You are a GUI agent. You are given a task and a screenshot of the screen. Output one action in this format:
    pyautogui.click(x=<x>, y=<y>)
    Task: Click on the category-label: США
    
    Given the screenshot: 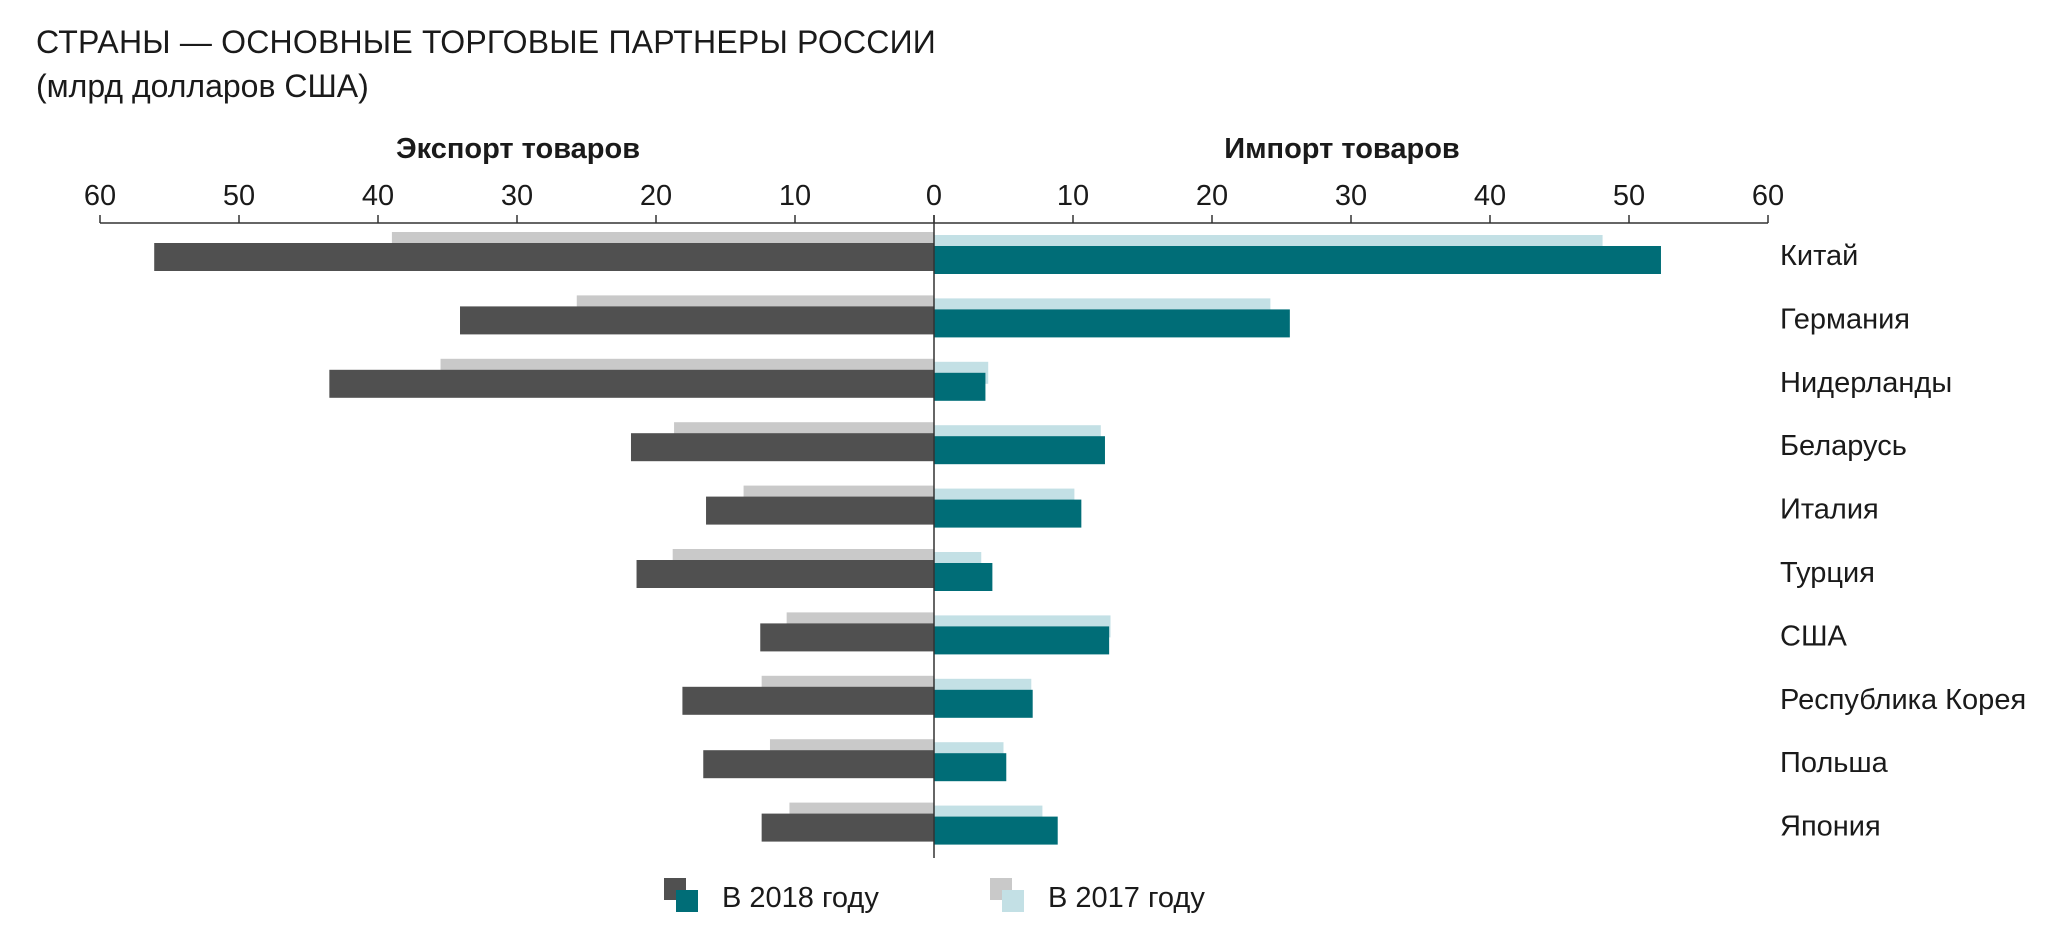 What is the action you would take?
    pyautogui.click(x=1814, y=636)
    